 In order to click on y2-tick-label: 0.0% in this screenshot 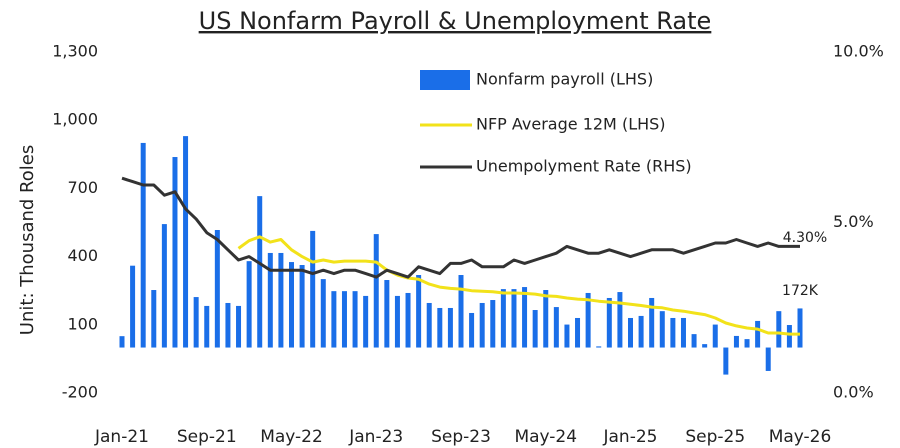, I will do `click(853, 392)`.